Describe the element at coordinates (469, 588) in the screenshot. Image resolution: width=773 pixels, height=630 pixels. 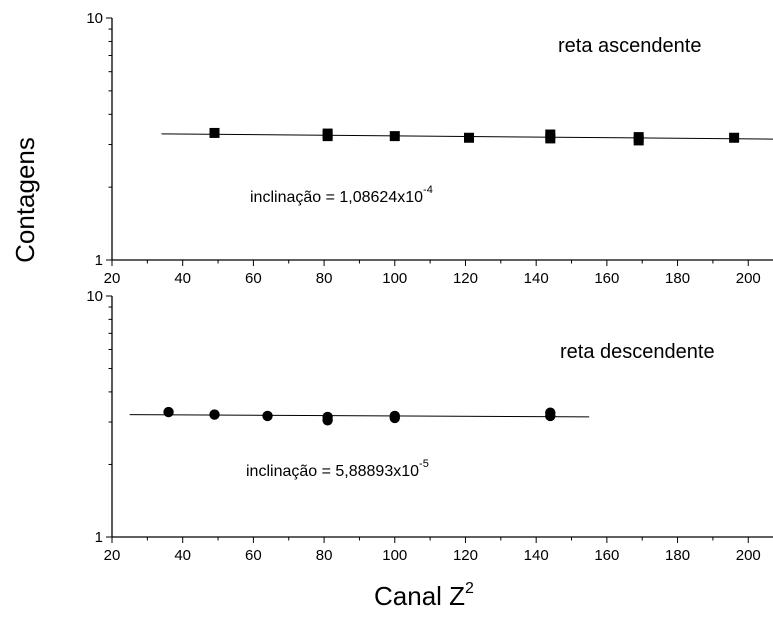
I see `x-axis-label-superscript: 2` at that location.